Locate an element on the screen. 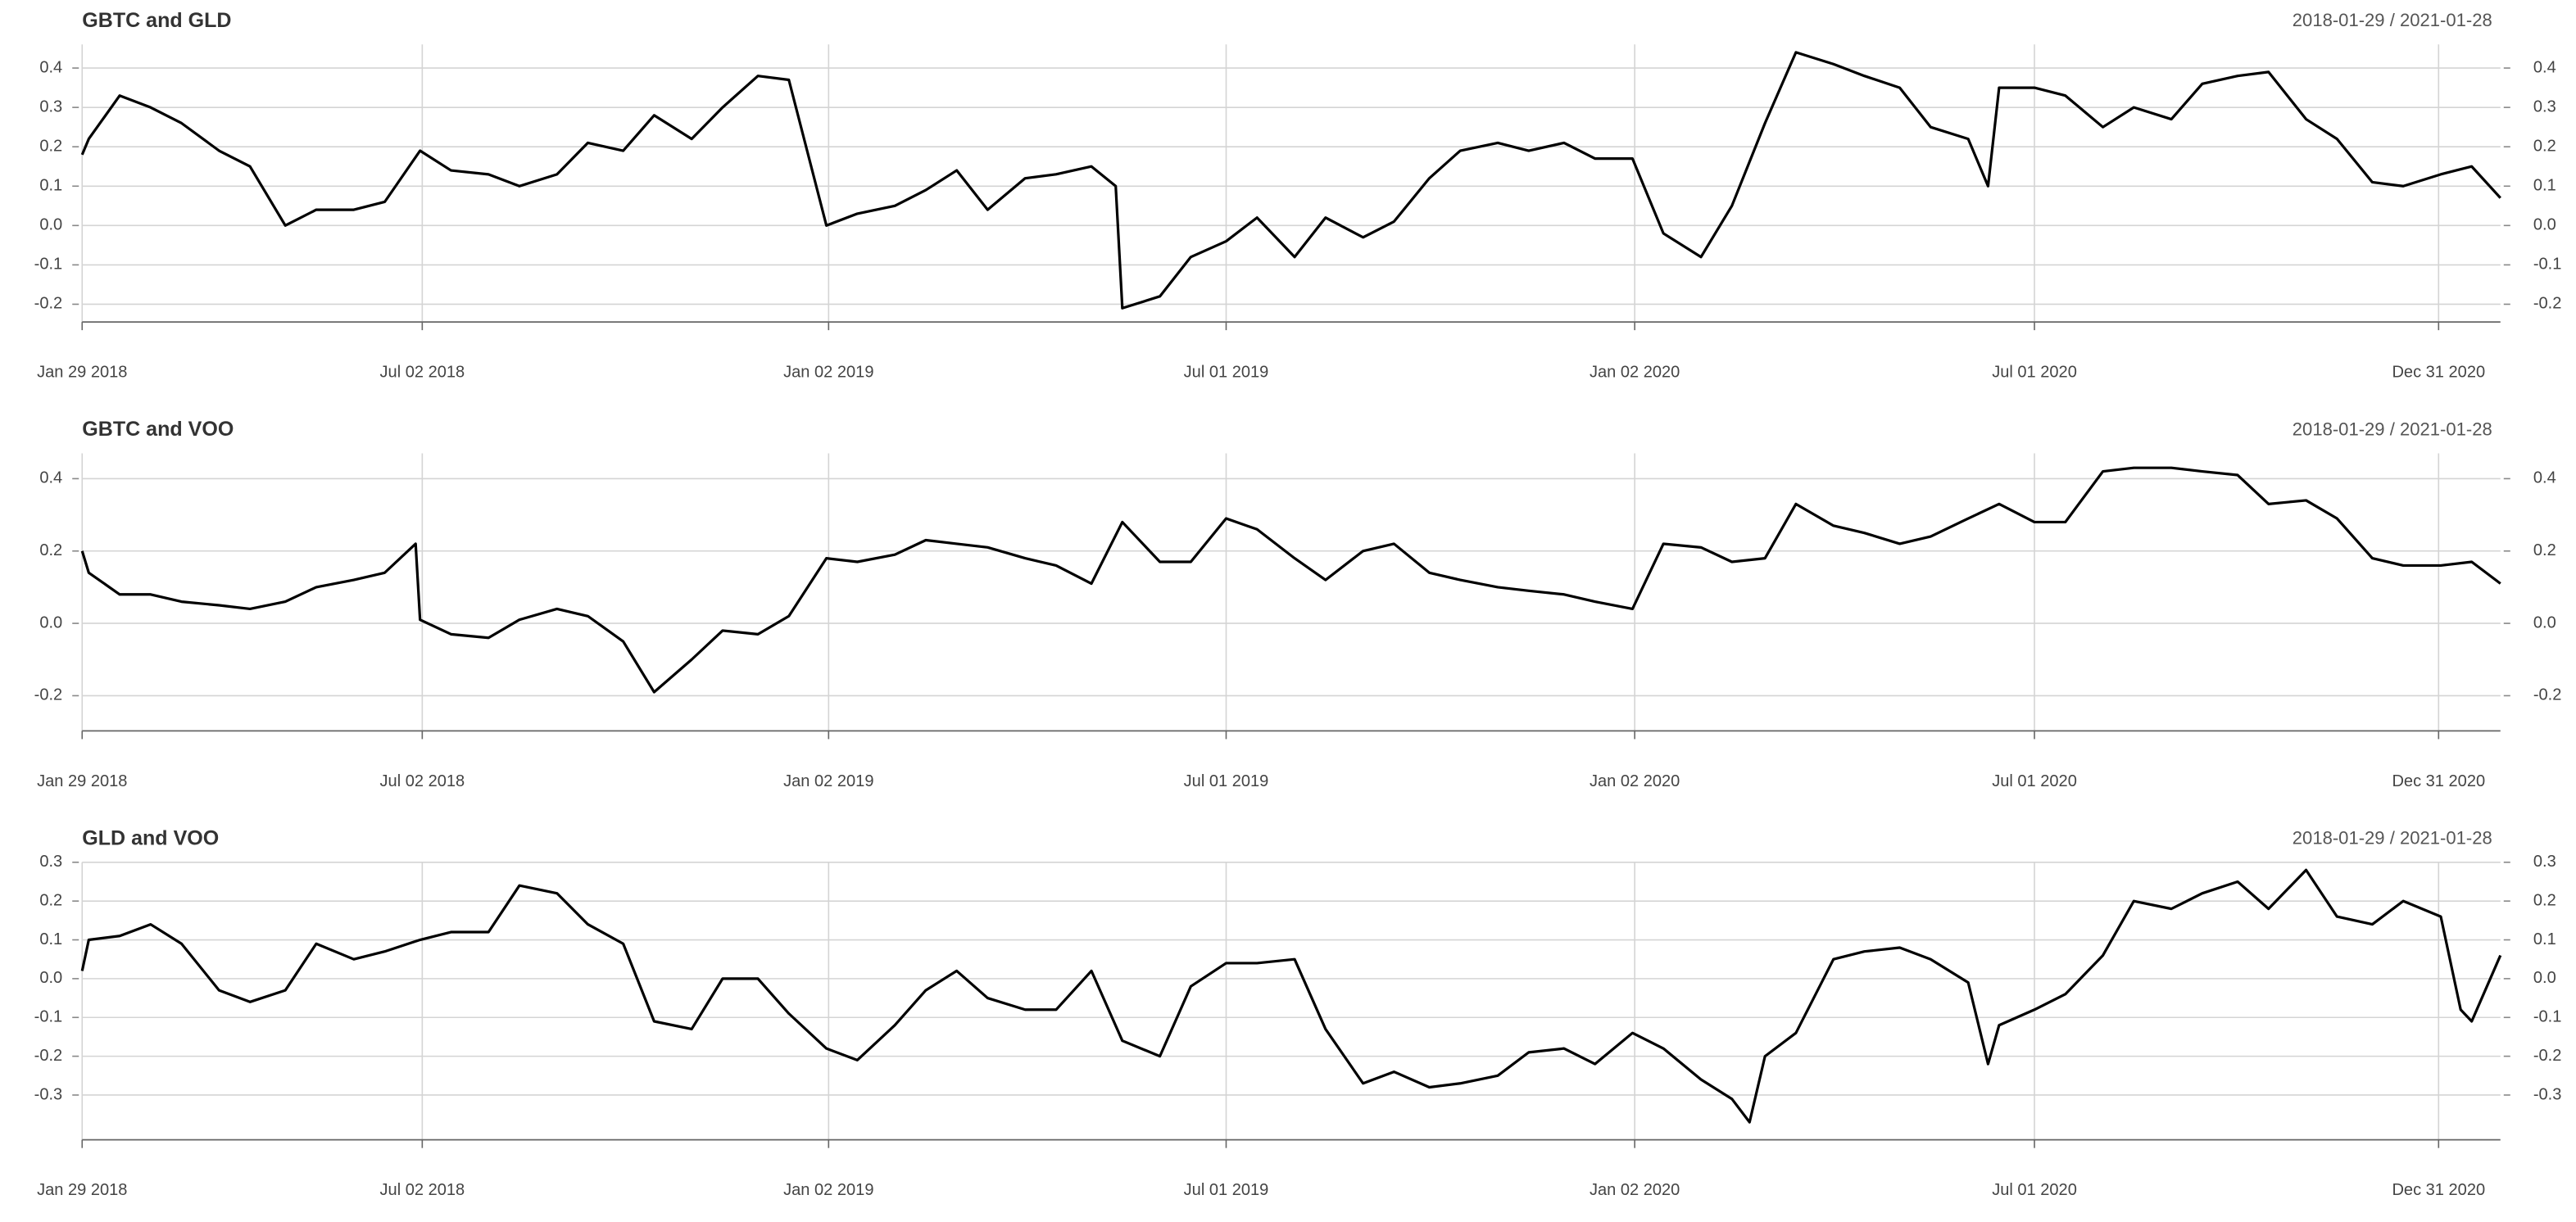 The height and width of the screenshot is (1222, 2576). y-tick-label: -0.3 is located at coordinates (48, 1094).